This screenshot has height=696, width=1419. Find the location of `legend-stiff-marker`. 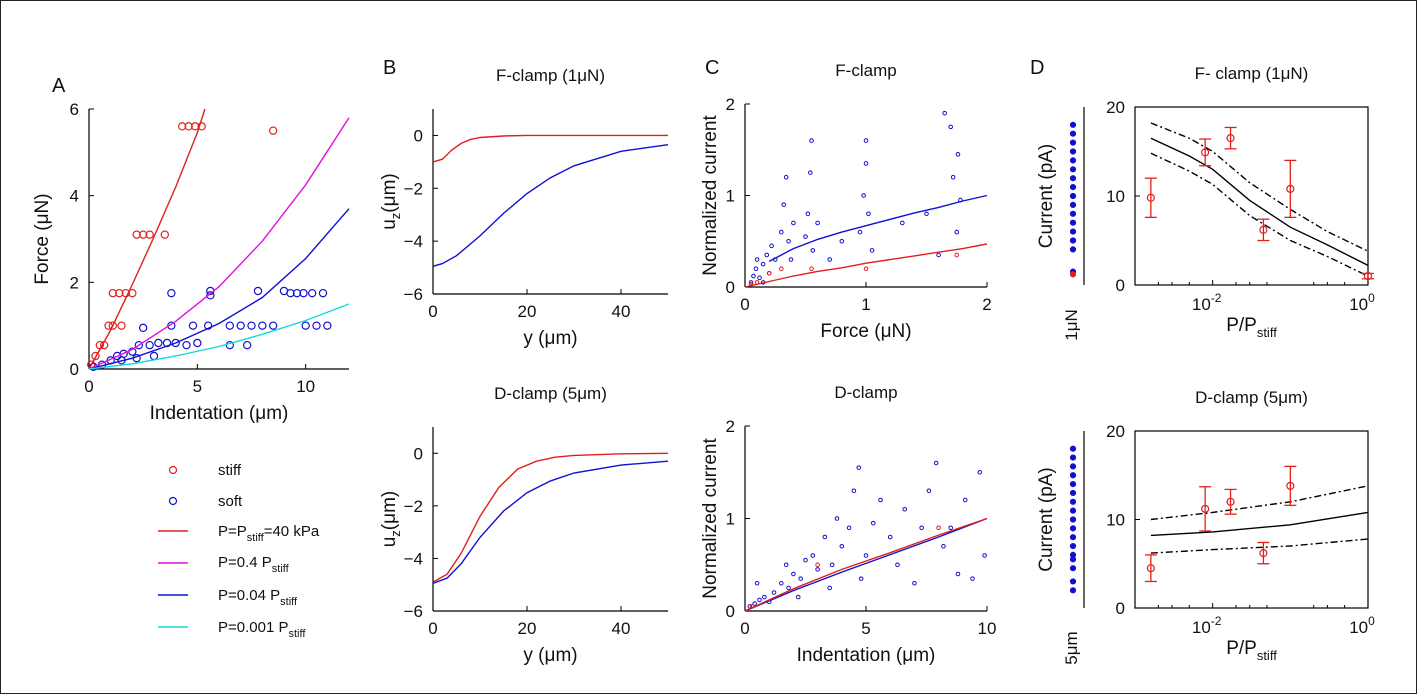

legend-stiff-marker is located at coordinates (173, 470).